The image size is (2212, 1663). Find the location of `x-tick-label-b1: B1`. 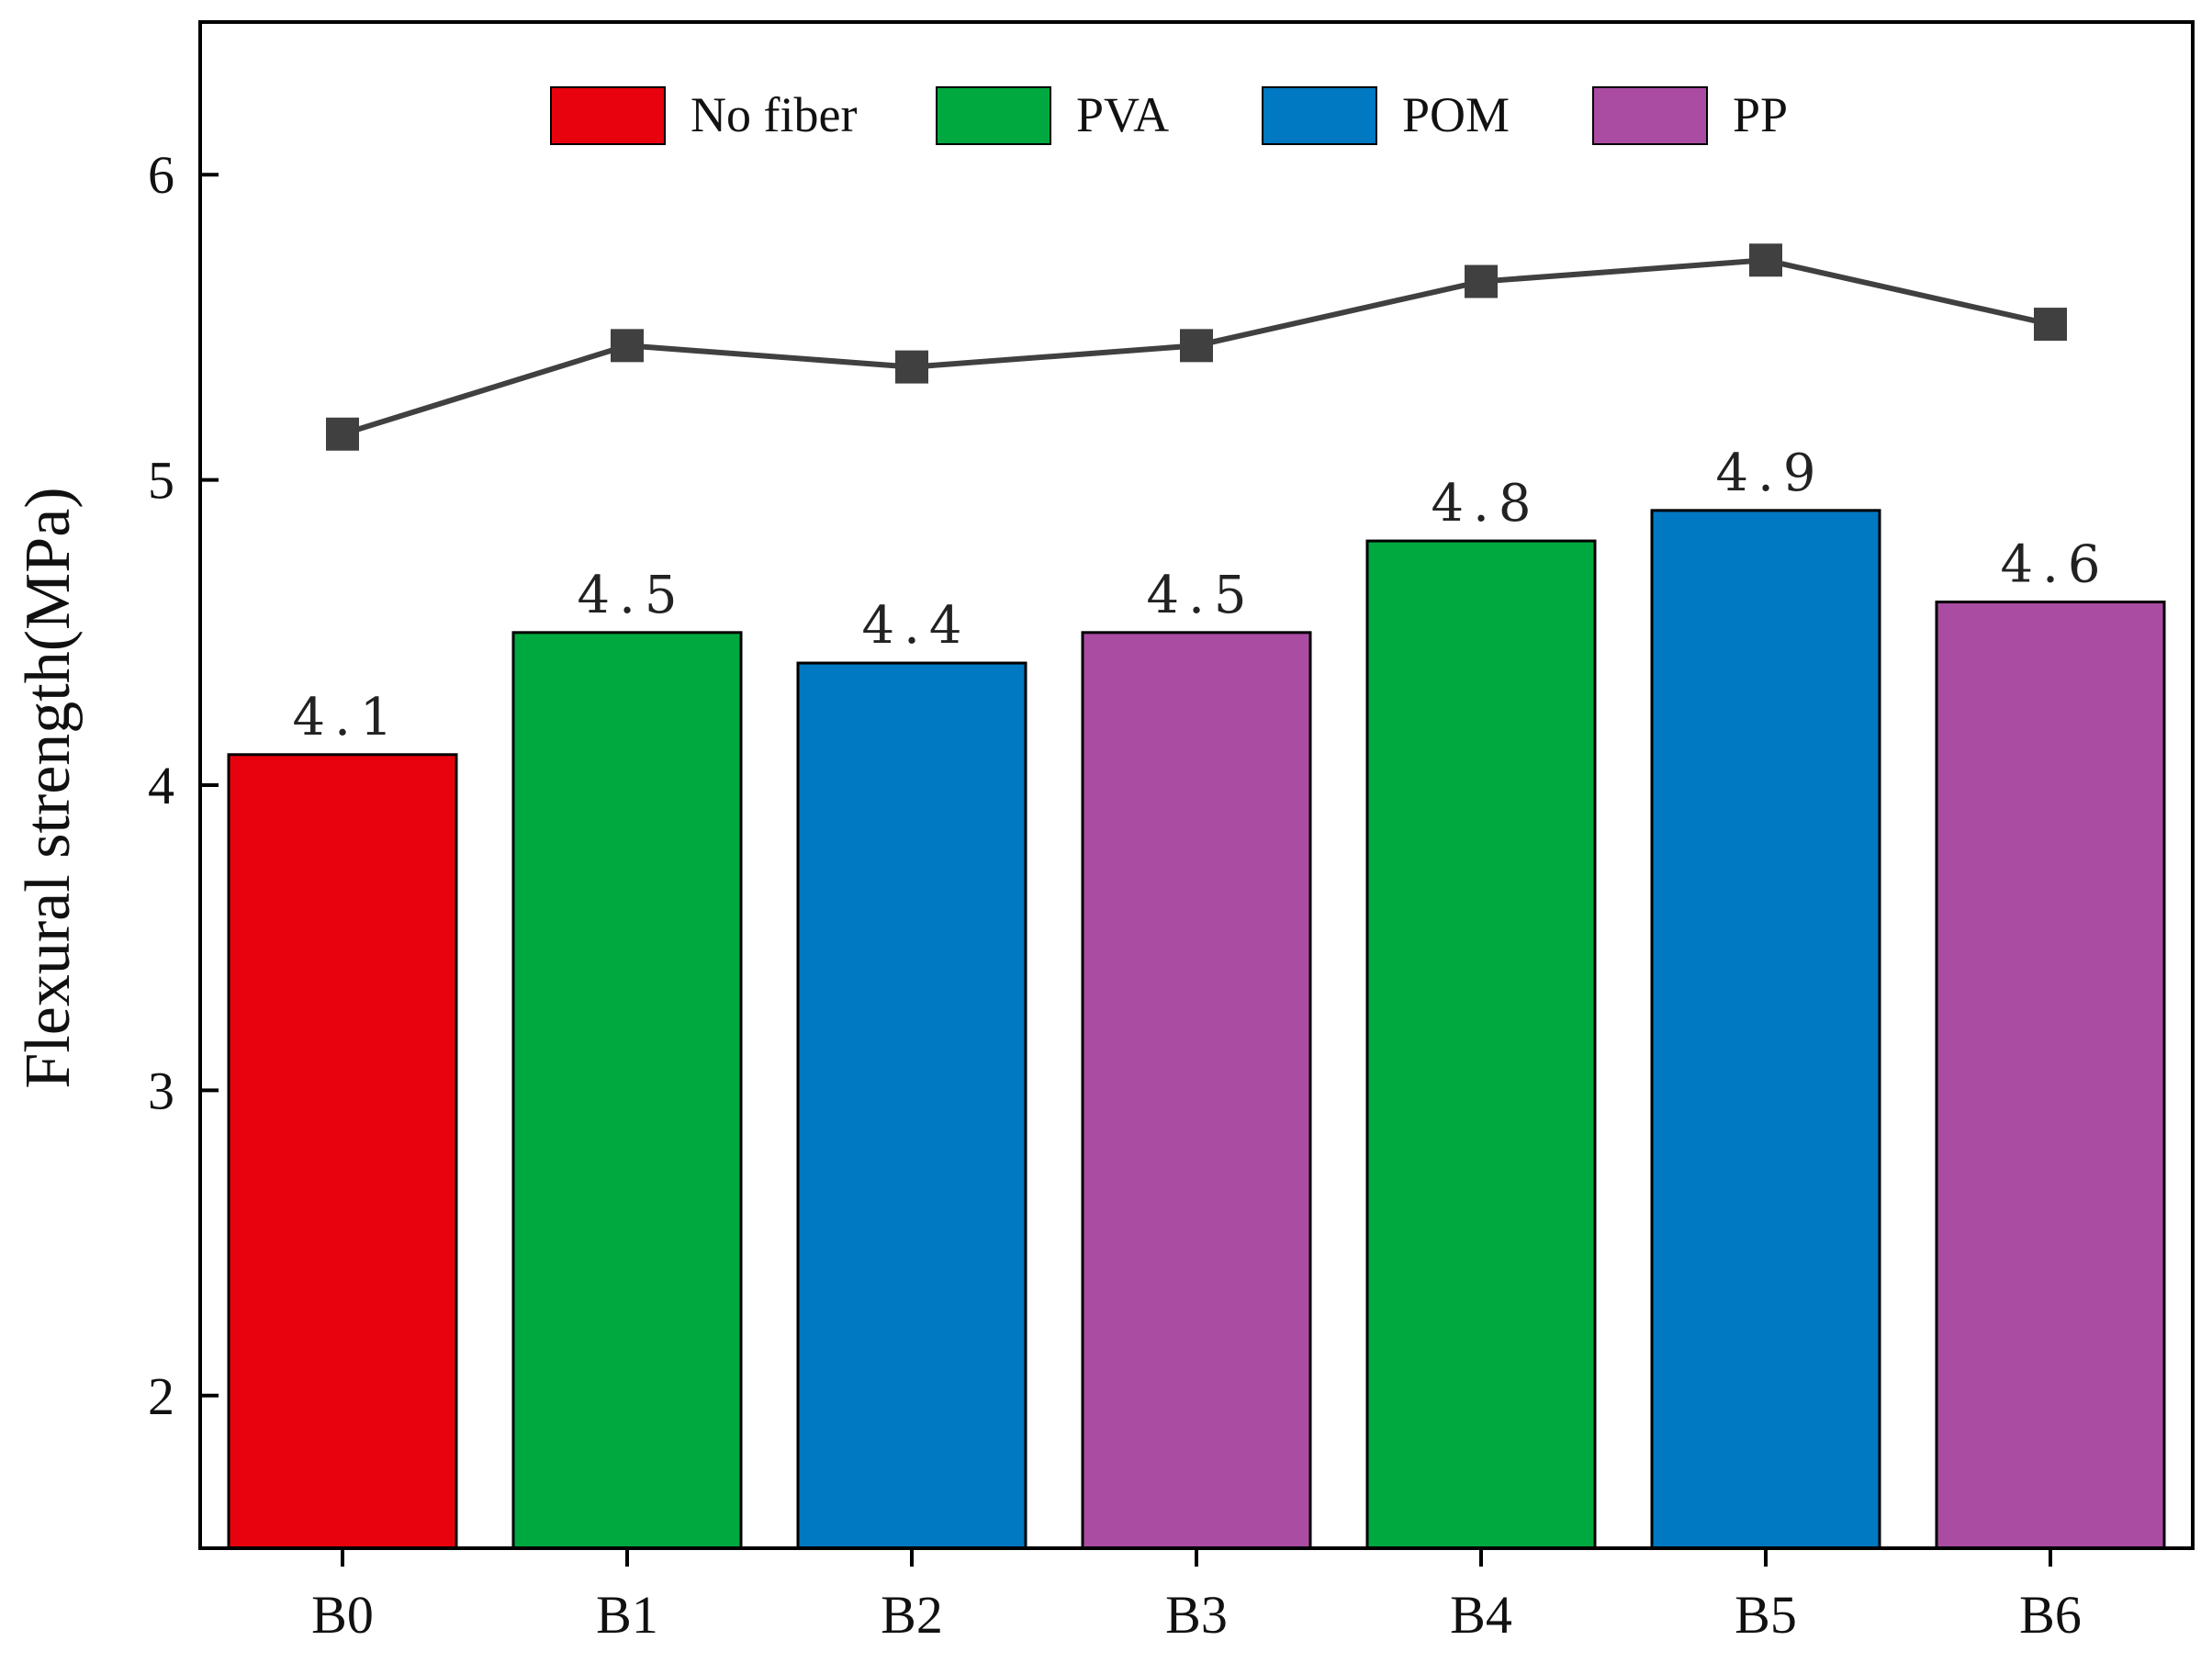

x-tick-label-b1: B1 is located at coordinates (627, 1615).